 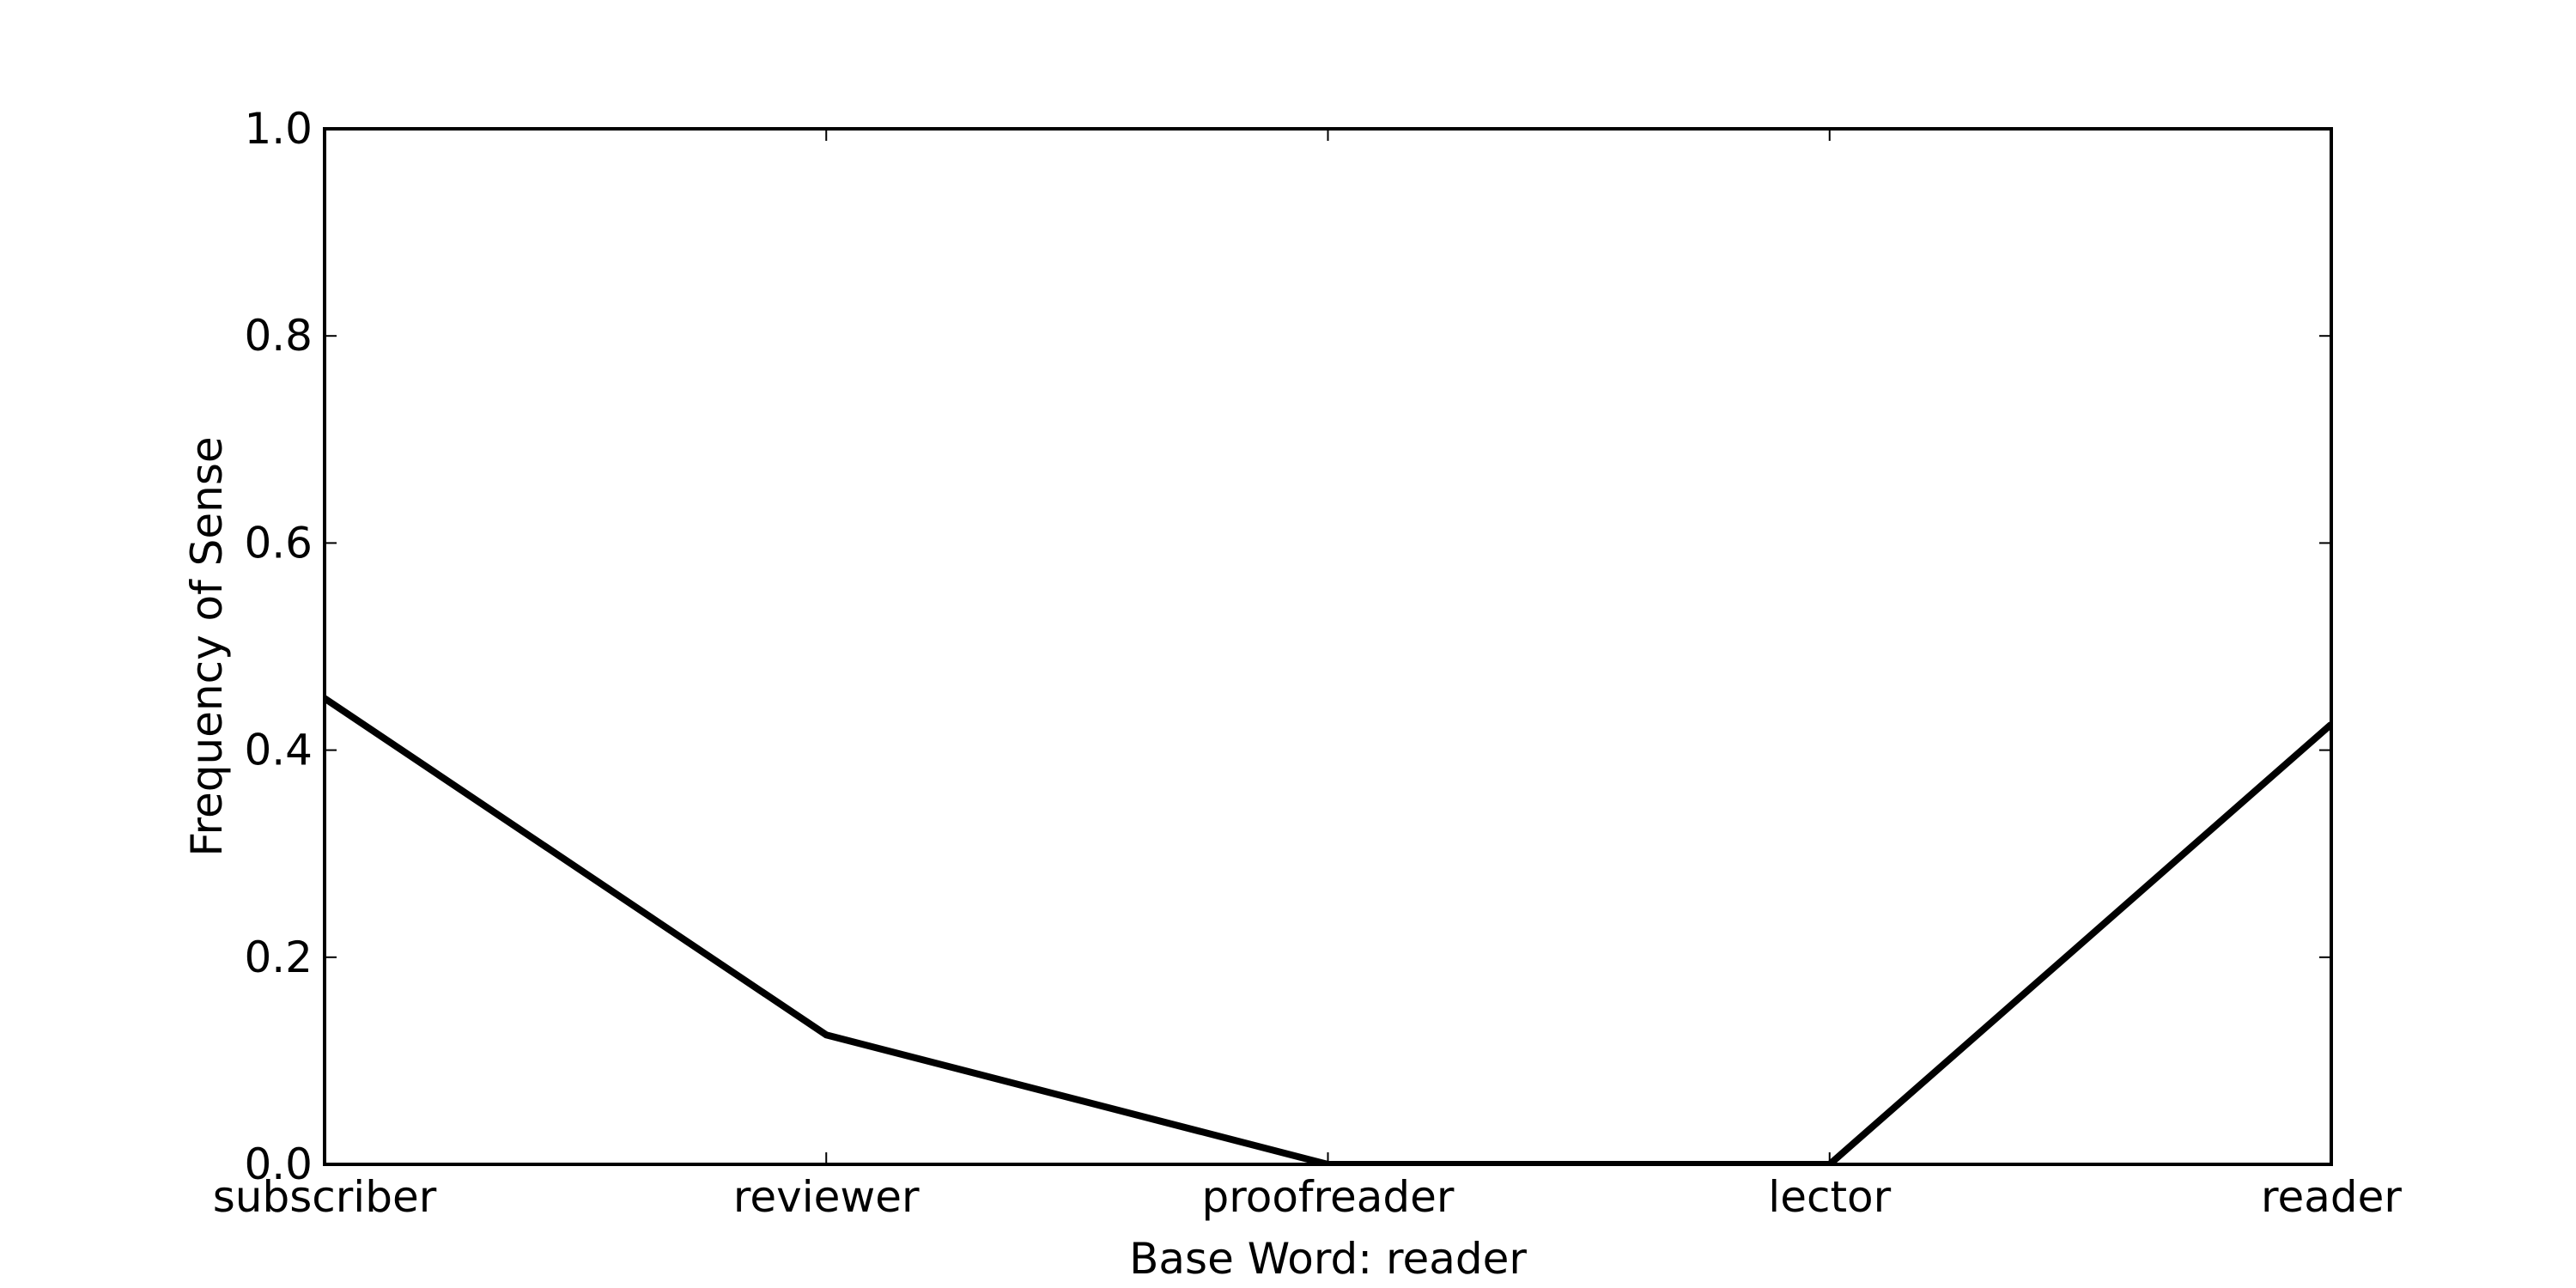 What do you see at coordinates (1328, 1259) in the screenshot?
I see `x-axis-label: Base Word: reader` at bounding box center [1328, 1259].